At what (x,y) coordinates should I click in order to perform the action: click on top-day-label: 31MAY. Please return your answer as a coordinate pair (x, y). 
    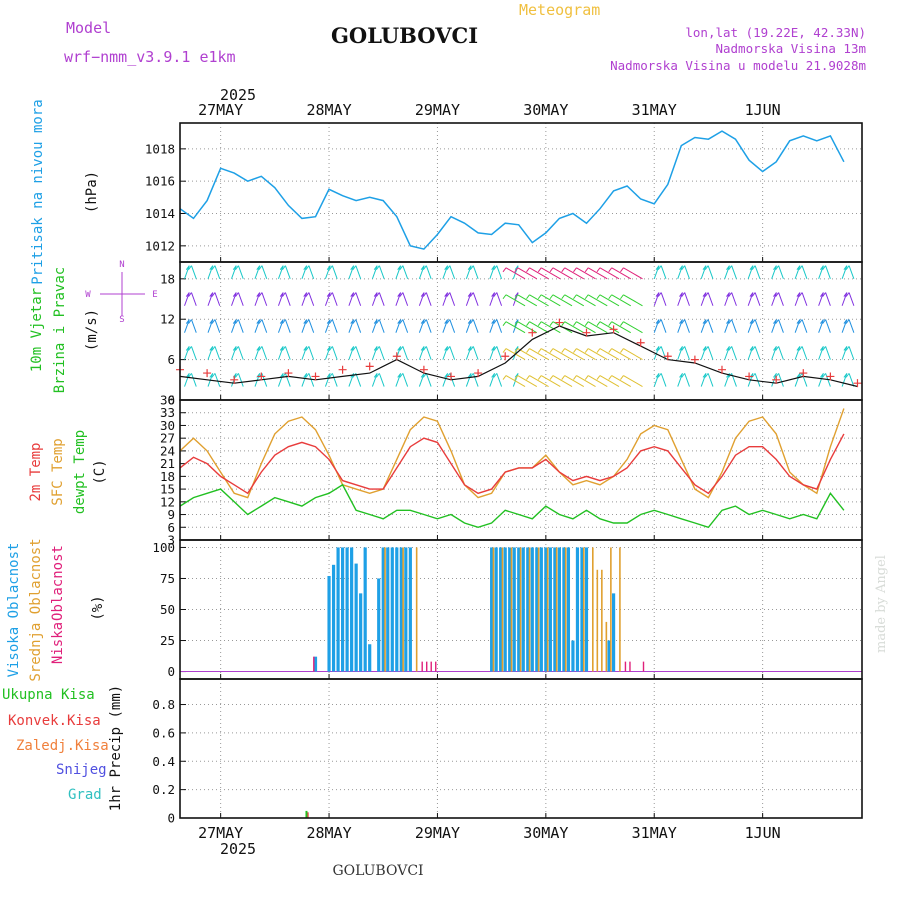
    Looking at the image, I should click on (654, 110).